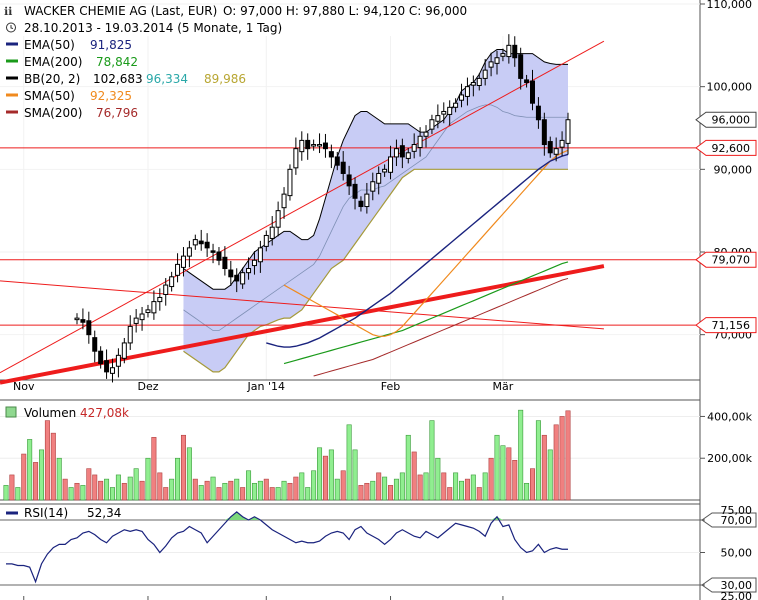 This screenshot has height=600, width=758. Describe the element at coordinates (53, 113) in the screenshot. I see `legend-name: SMA(200)` at that location.